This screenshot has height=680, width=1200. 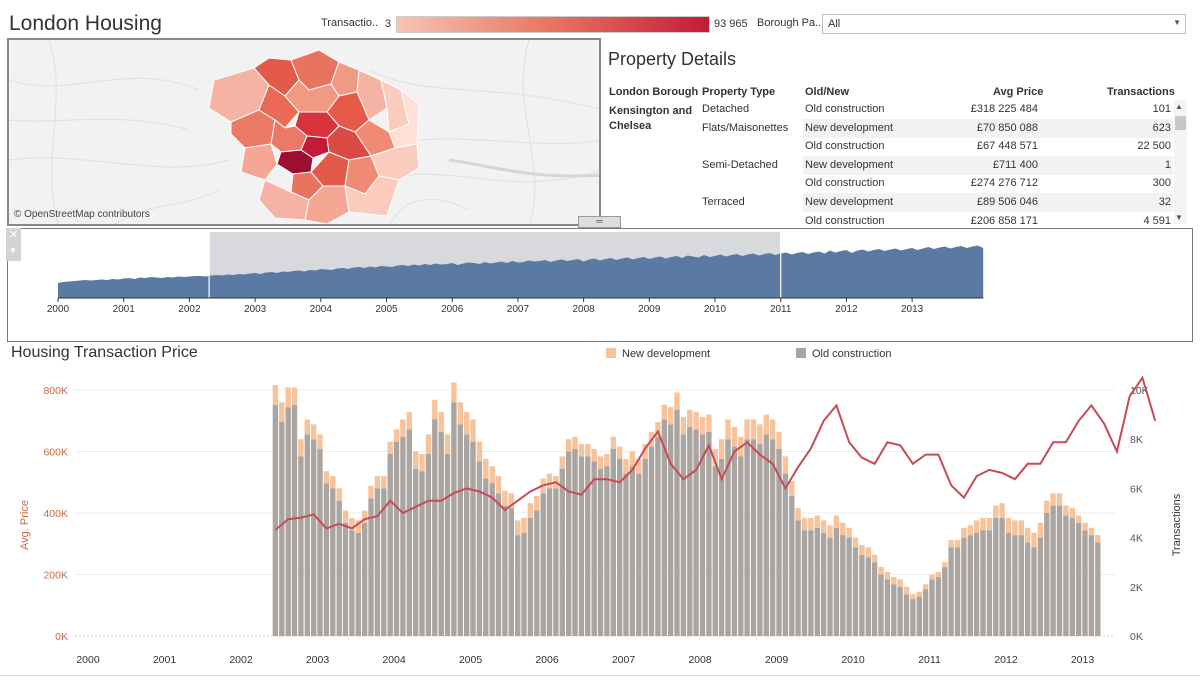 What do you see at coordinates (988, 202) in the screenshot?
I see `table-row` at bounding box center [988, 202].